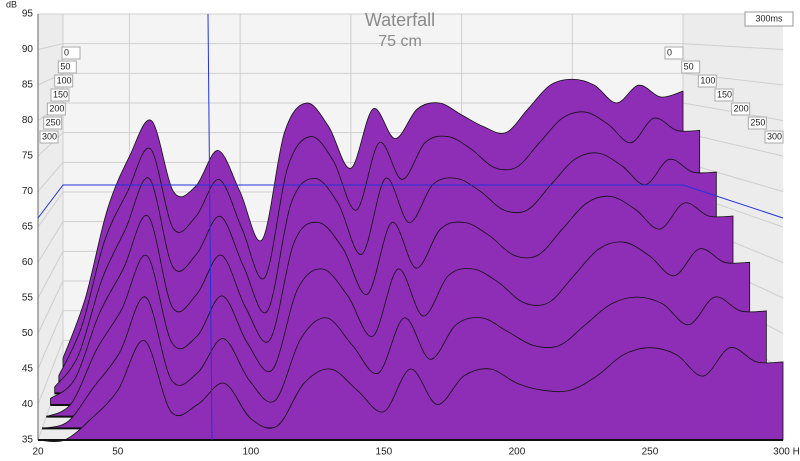 The width and height of the screenshot is (800, 461). I want to click on z-tick-label-right: 100, so click(707, 80).